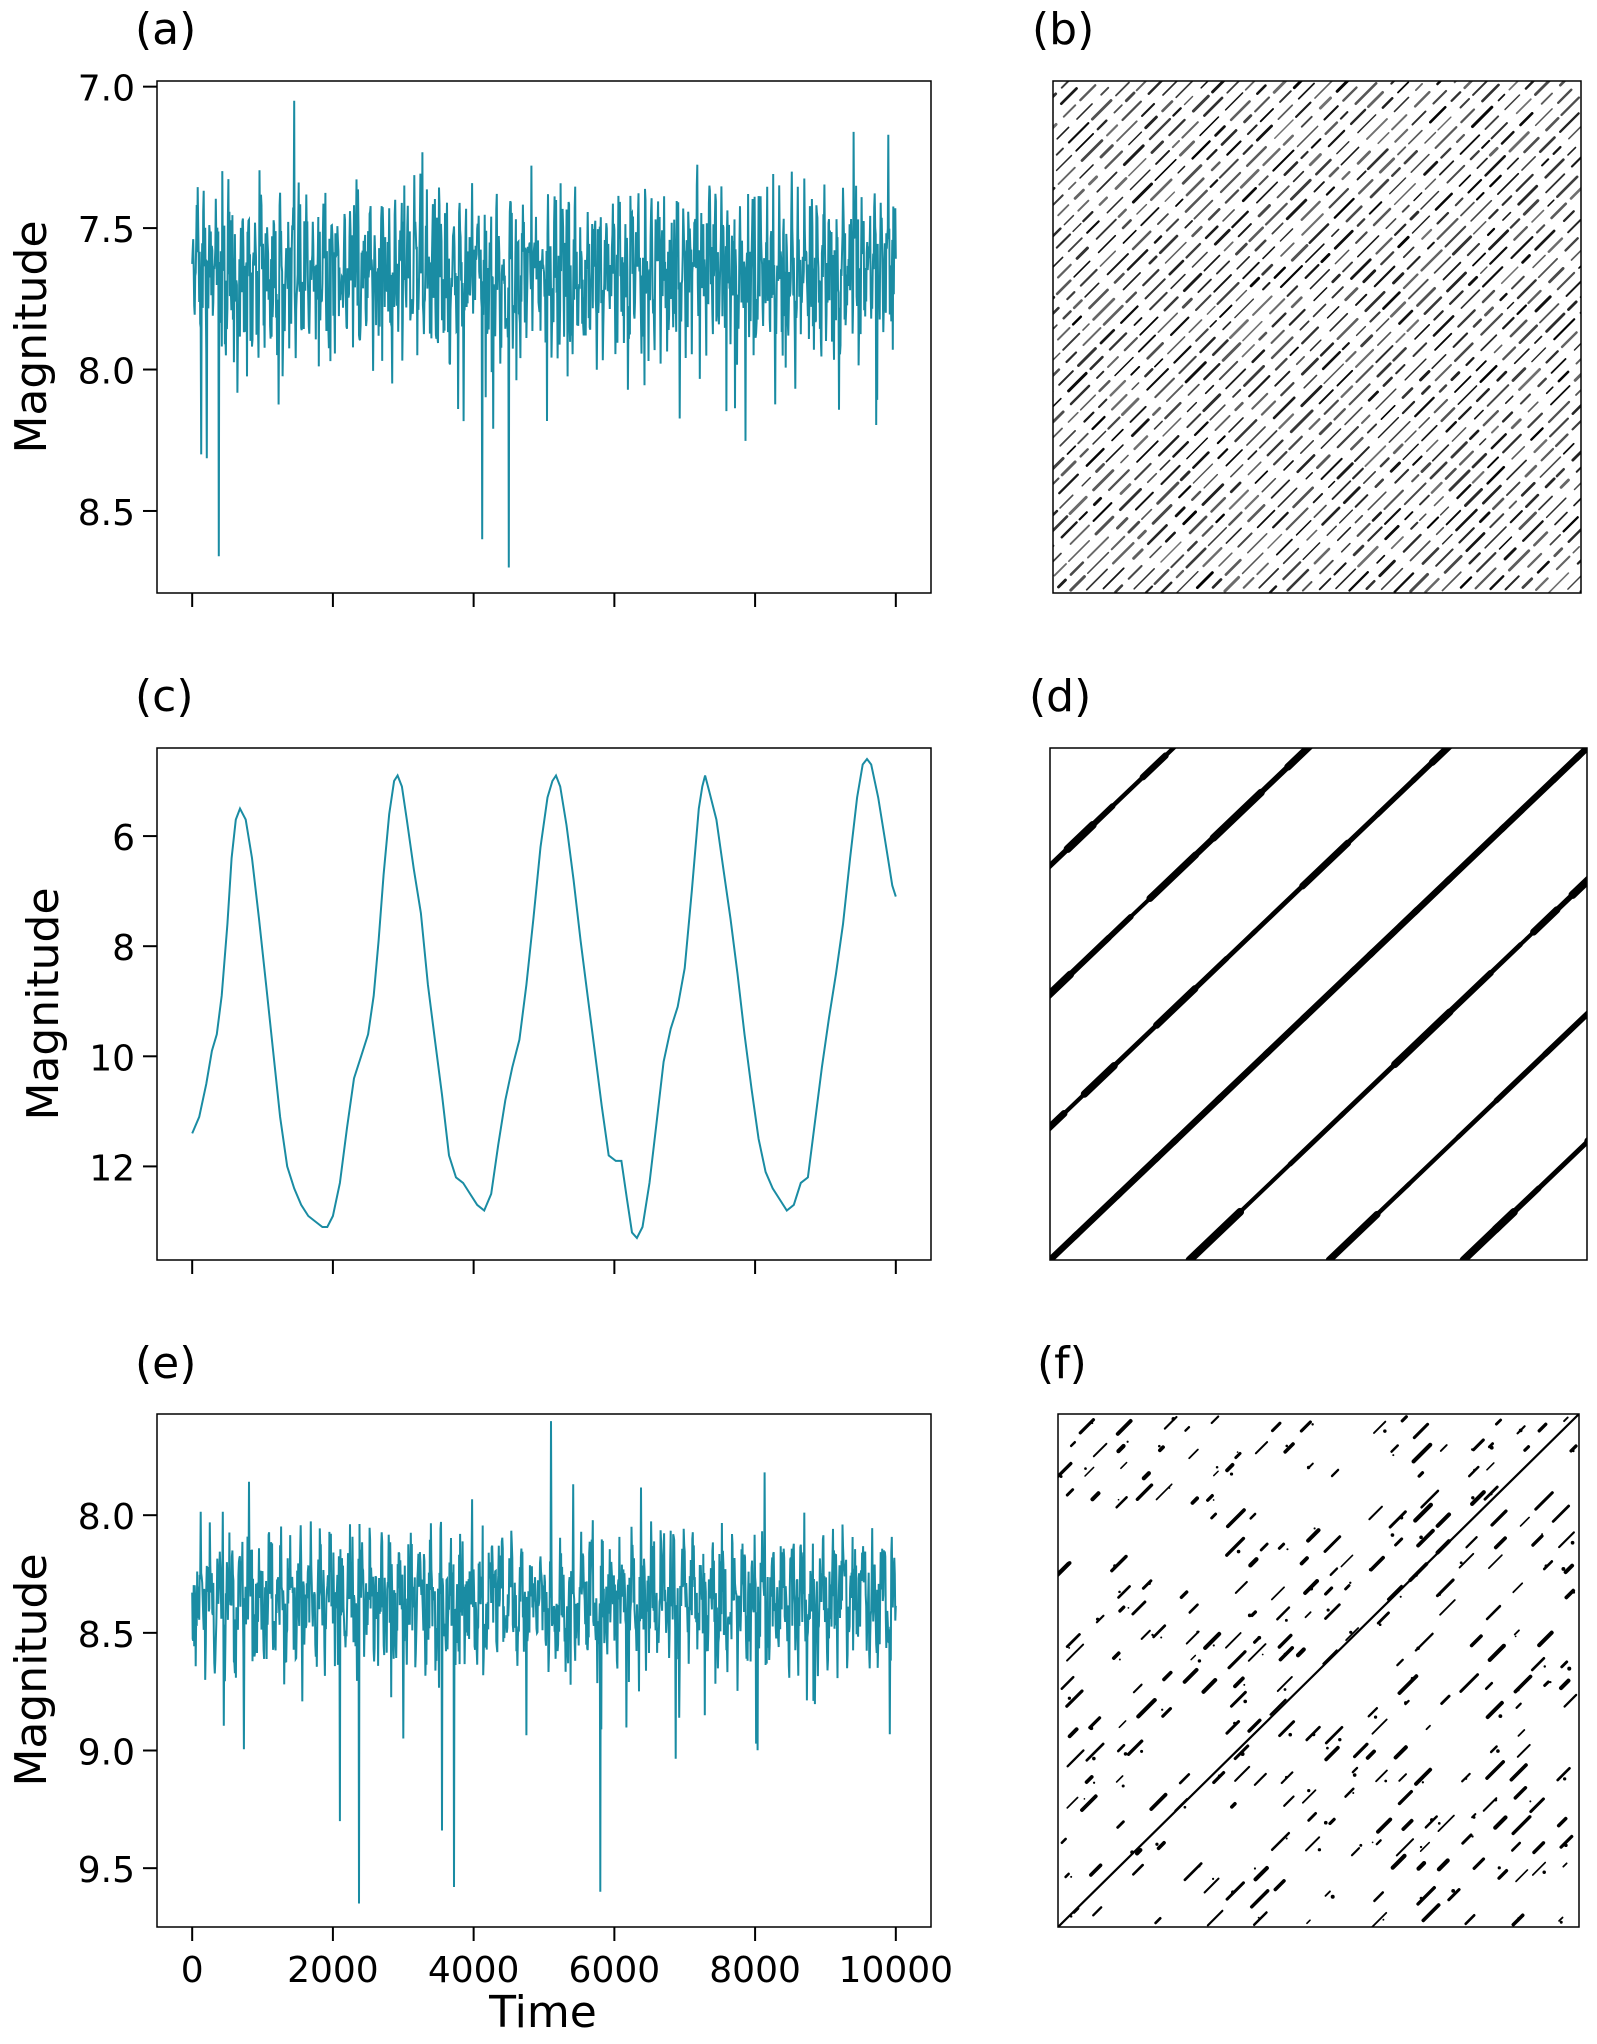 The width and height of the screenshot is (1597, 2044). Describe the element at coordinates (1318, 1670) in the screenshot. I see `panel-f-recurrence-marks` at that location.